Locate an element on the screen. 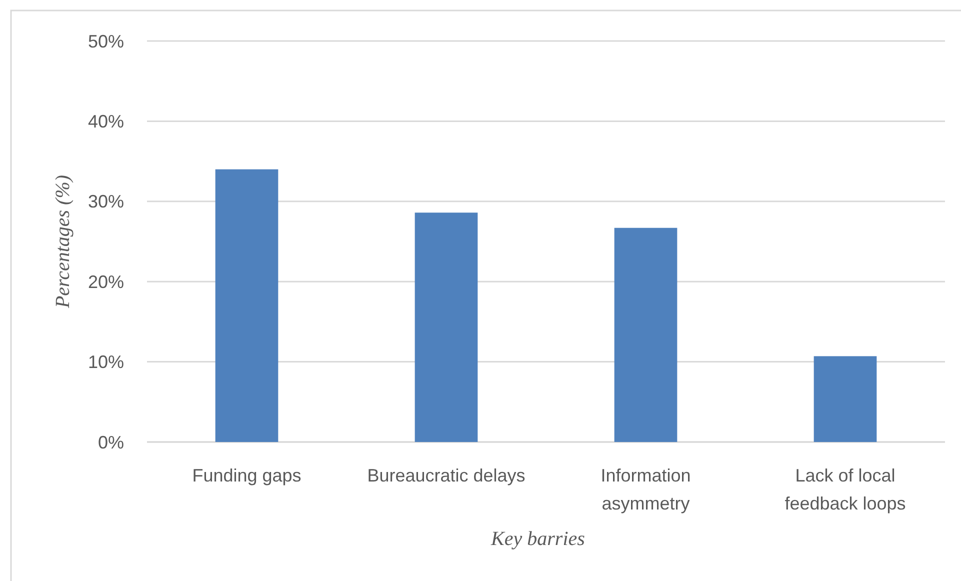  x-tick-label: Funding gaps is located at coordinates (247, 475).